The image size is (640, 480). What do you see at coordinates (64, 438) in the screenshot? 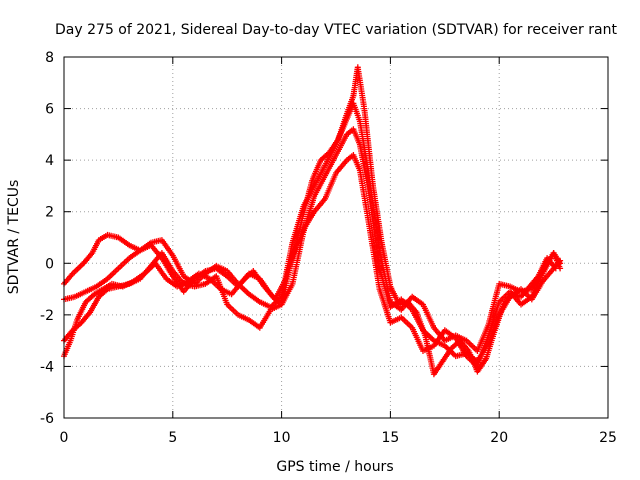
I see `x-tick-label: 0` at bounding box center [64, 438].